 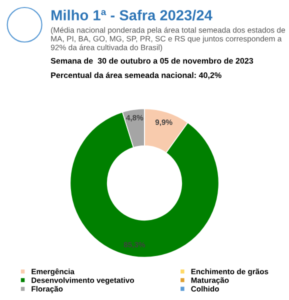 What do you see at coordinates (152, 61) in the screenshot?
I see `text: Semana de 30 de outubro a 05 de novembro de 2023` at bounding box center [152, 61].